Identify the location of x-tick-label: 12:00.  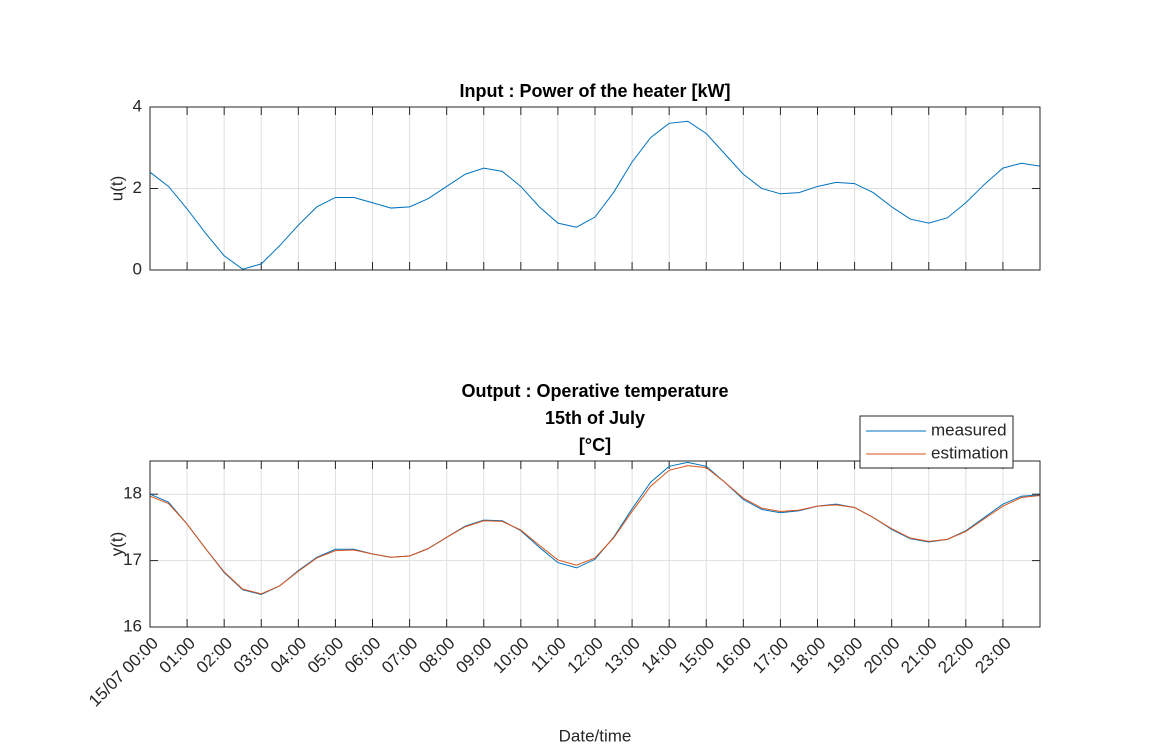
(585, 656).